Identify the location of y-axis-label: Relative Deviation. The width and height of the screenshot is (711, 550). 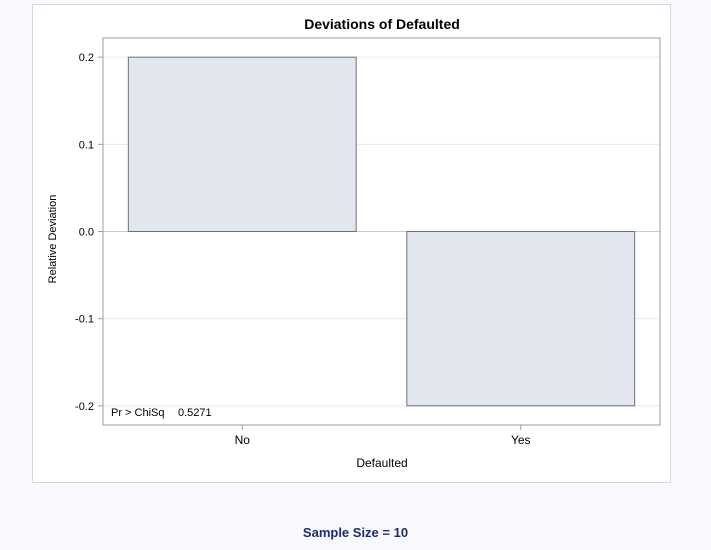
(53, 239).